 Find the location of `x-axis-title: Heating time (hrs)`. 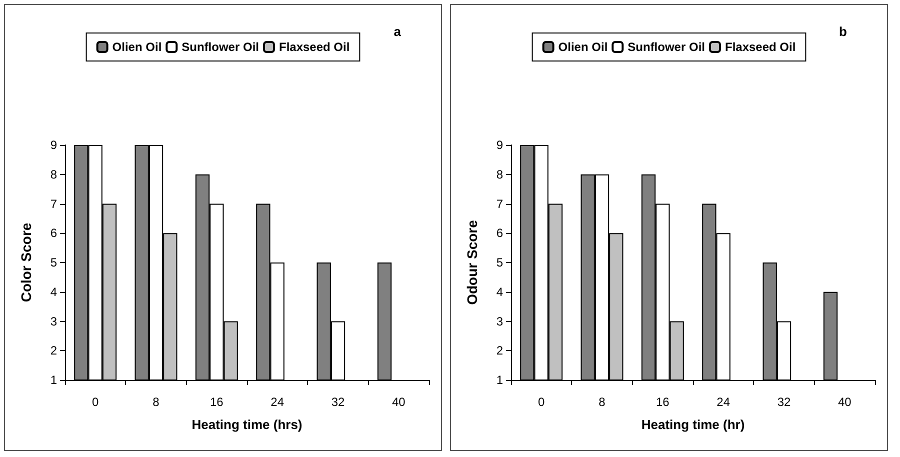

x-axis-title: Heating time (hrs) is located at coordinates (247, 424).